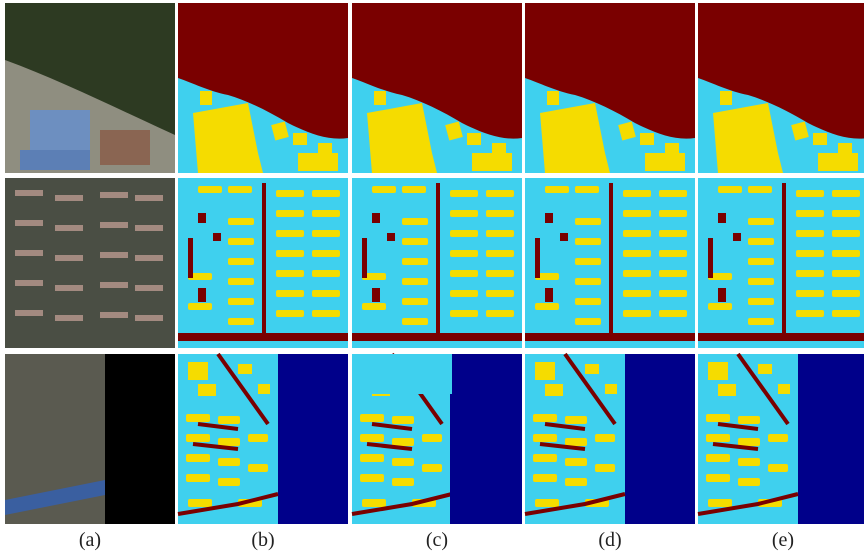  Describe the element at coordinates (437, 540) in the screenshot. I see `caption: (c)` at that location.